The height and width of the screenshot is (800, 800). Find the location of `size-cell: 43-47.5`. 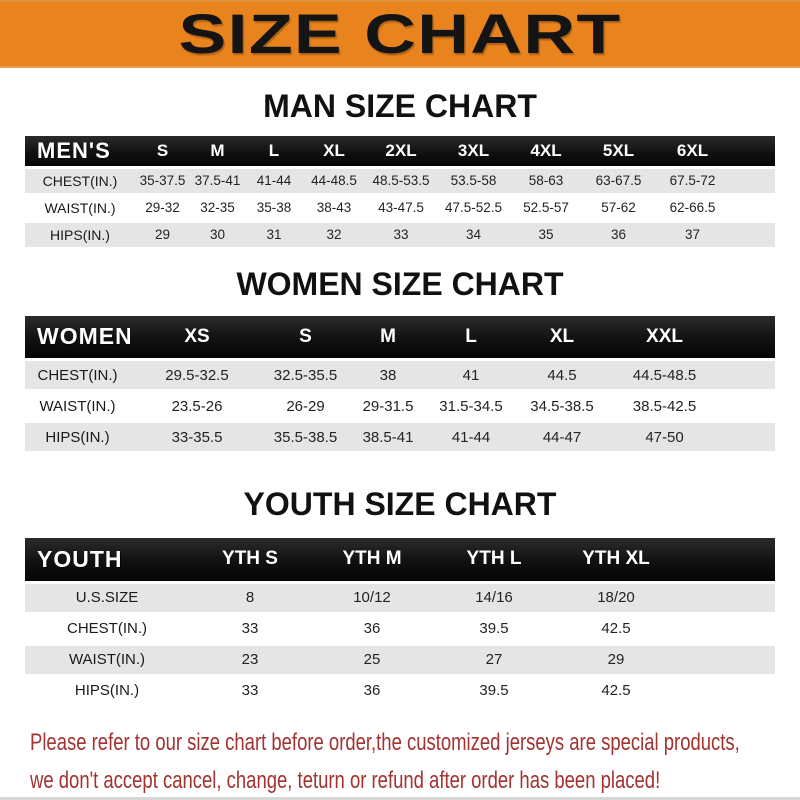

size-cell: 43-47.5 is located at coordinates (401, 208).